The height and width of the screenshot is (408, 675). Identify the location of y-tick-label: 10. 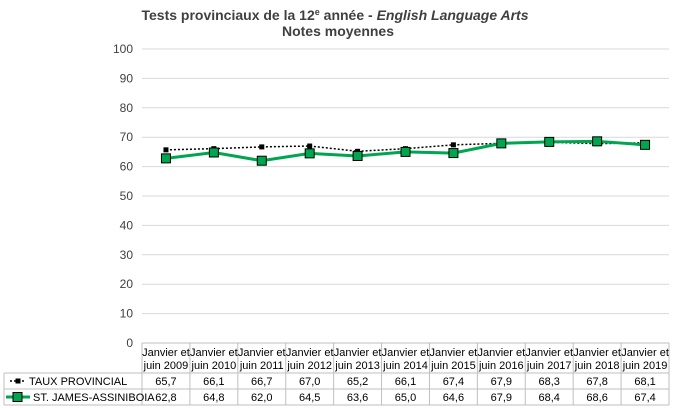
(127, 314).